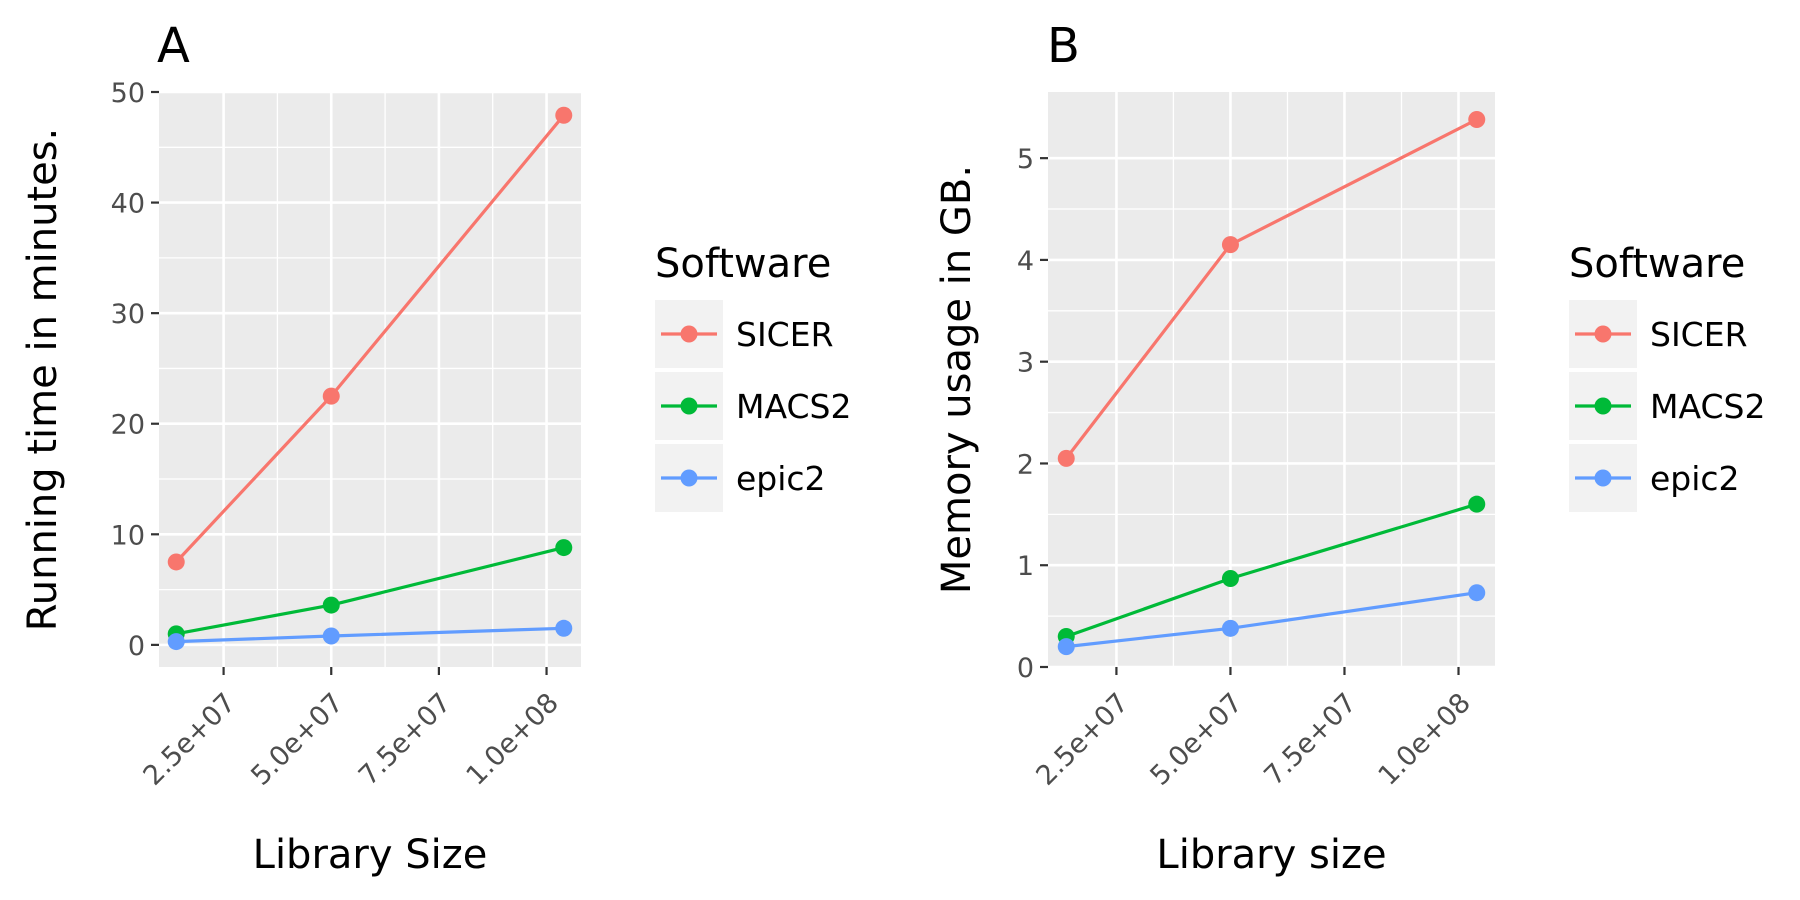 This screenshot has height=900, width=1800. I want to click on y-tick-label: 5, so click(1025, 159).